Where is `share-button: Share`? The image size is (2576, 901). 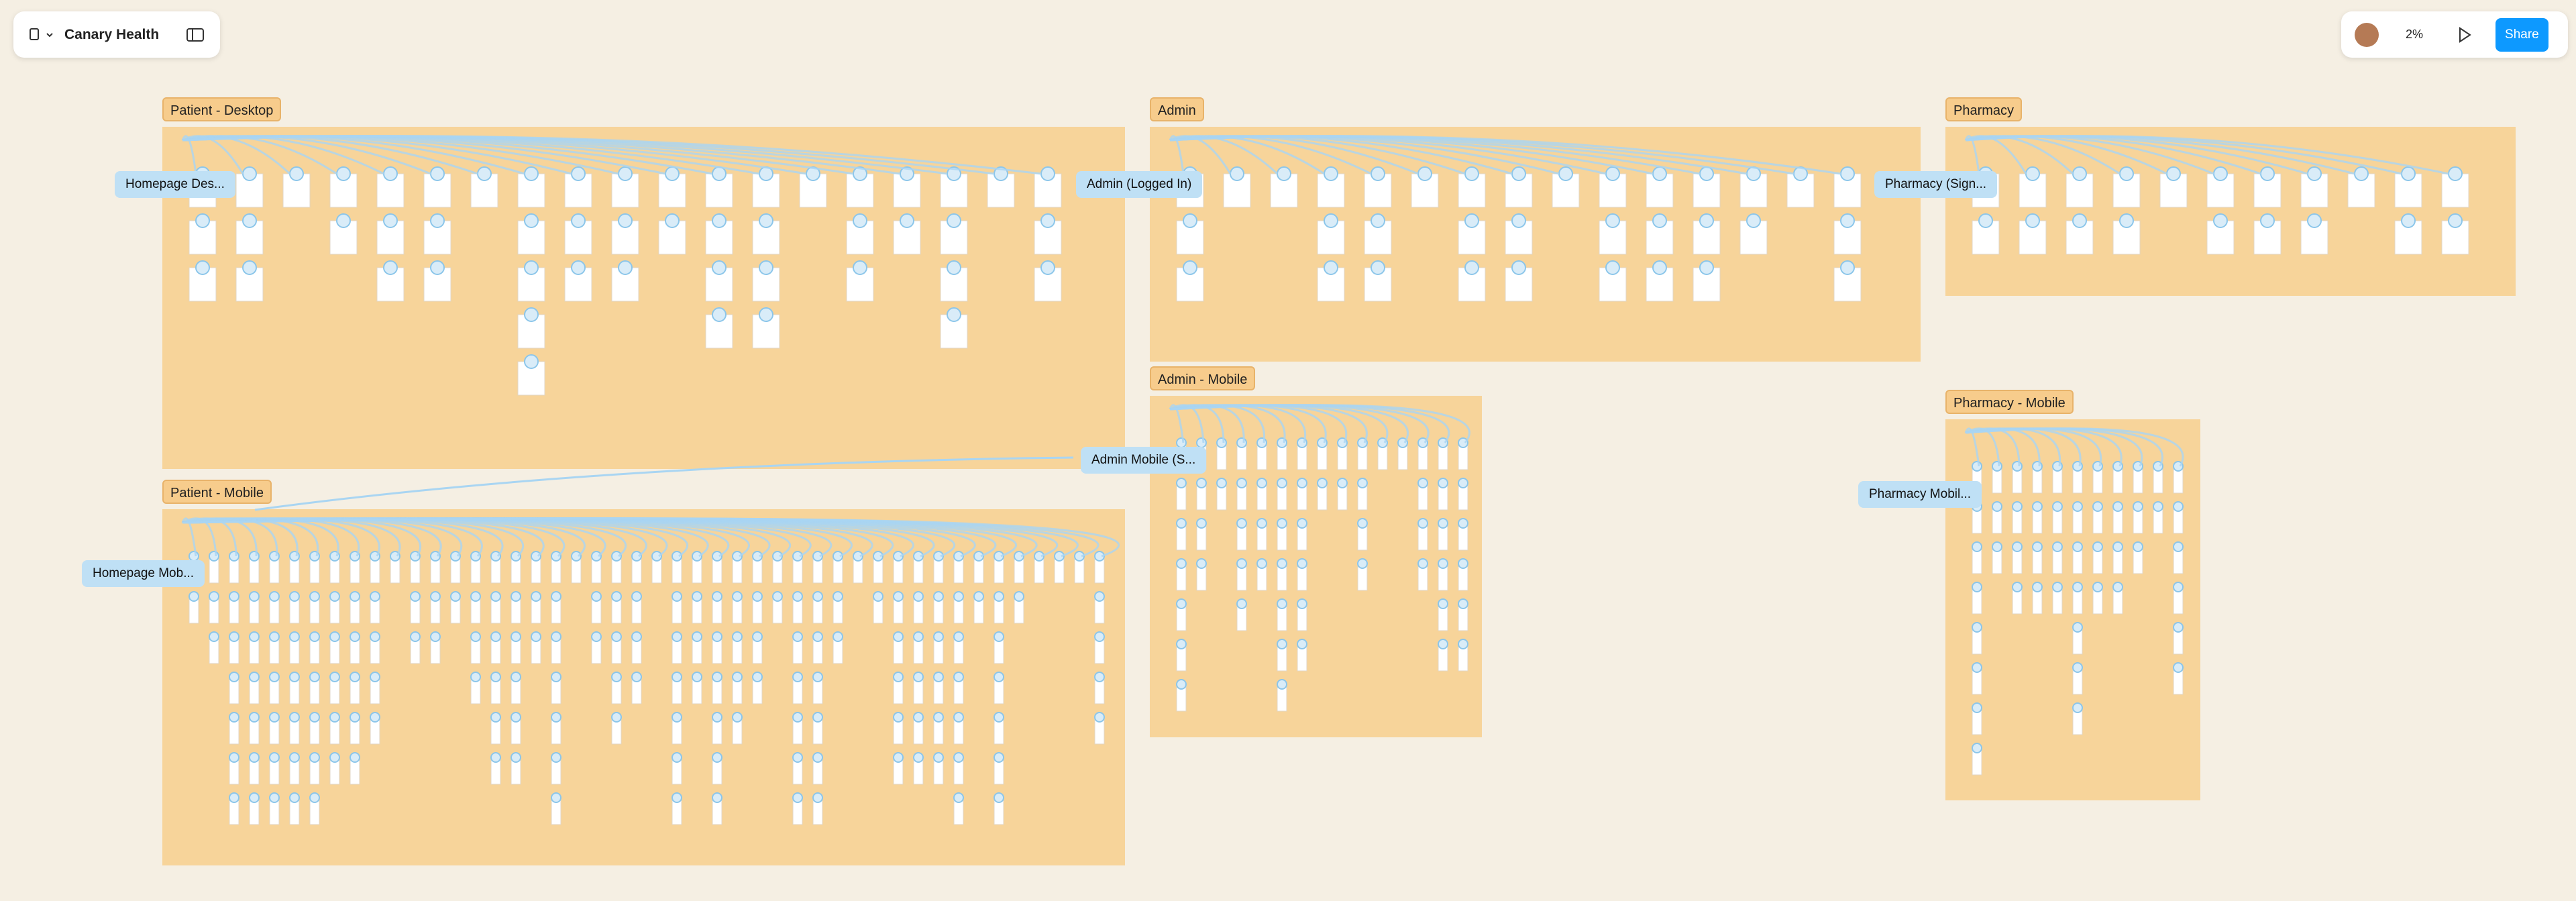 share-button: Share is located at coordinates (2522, 34).